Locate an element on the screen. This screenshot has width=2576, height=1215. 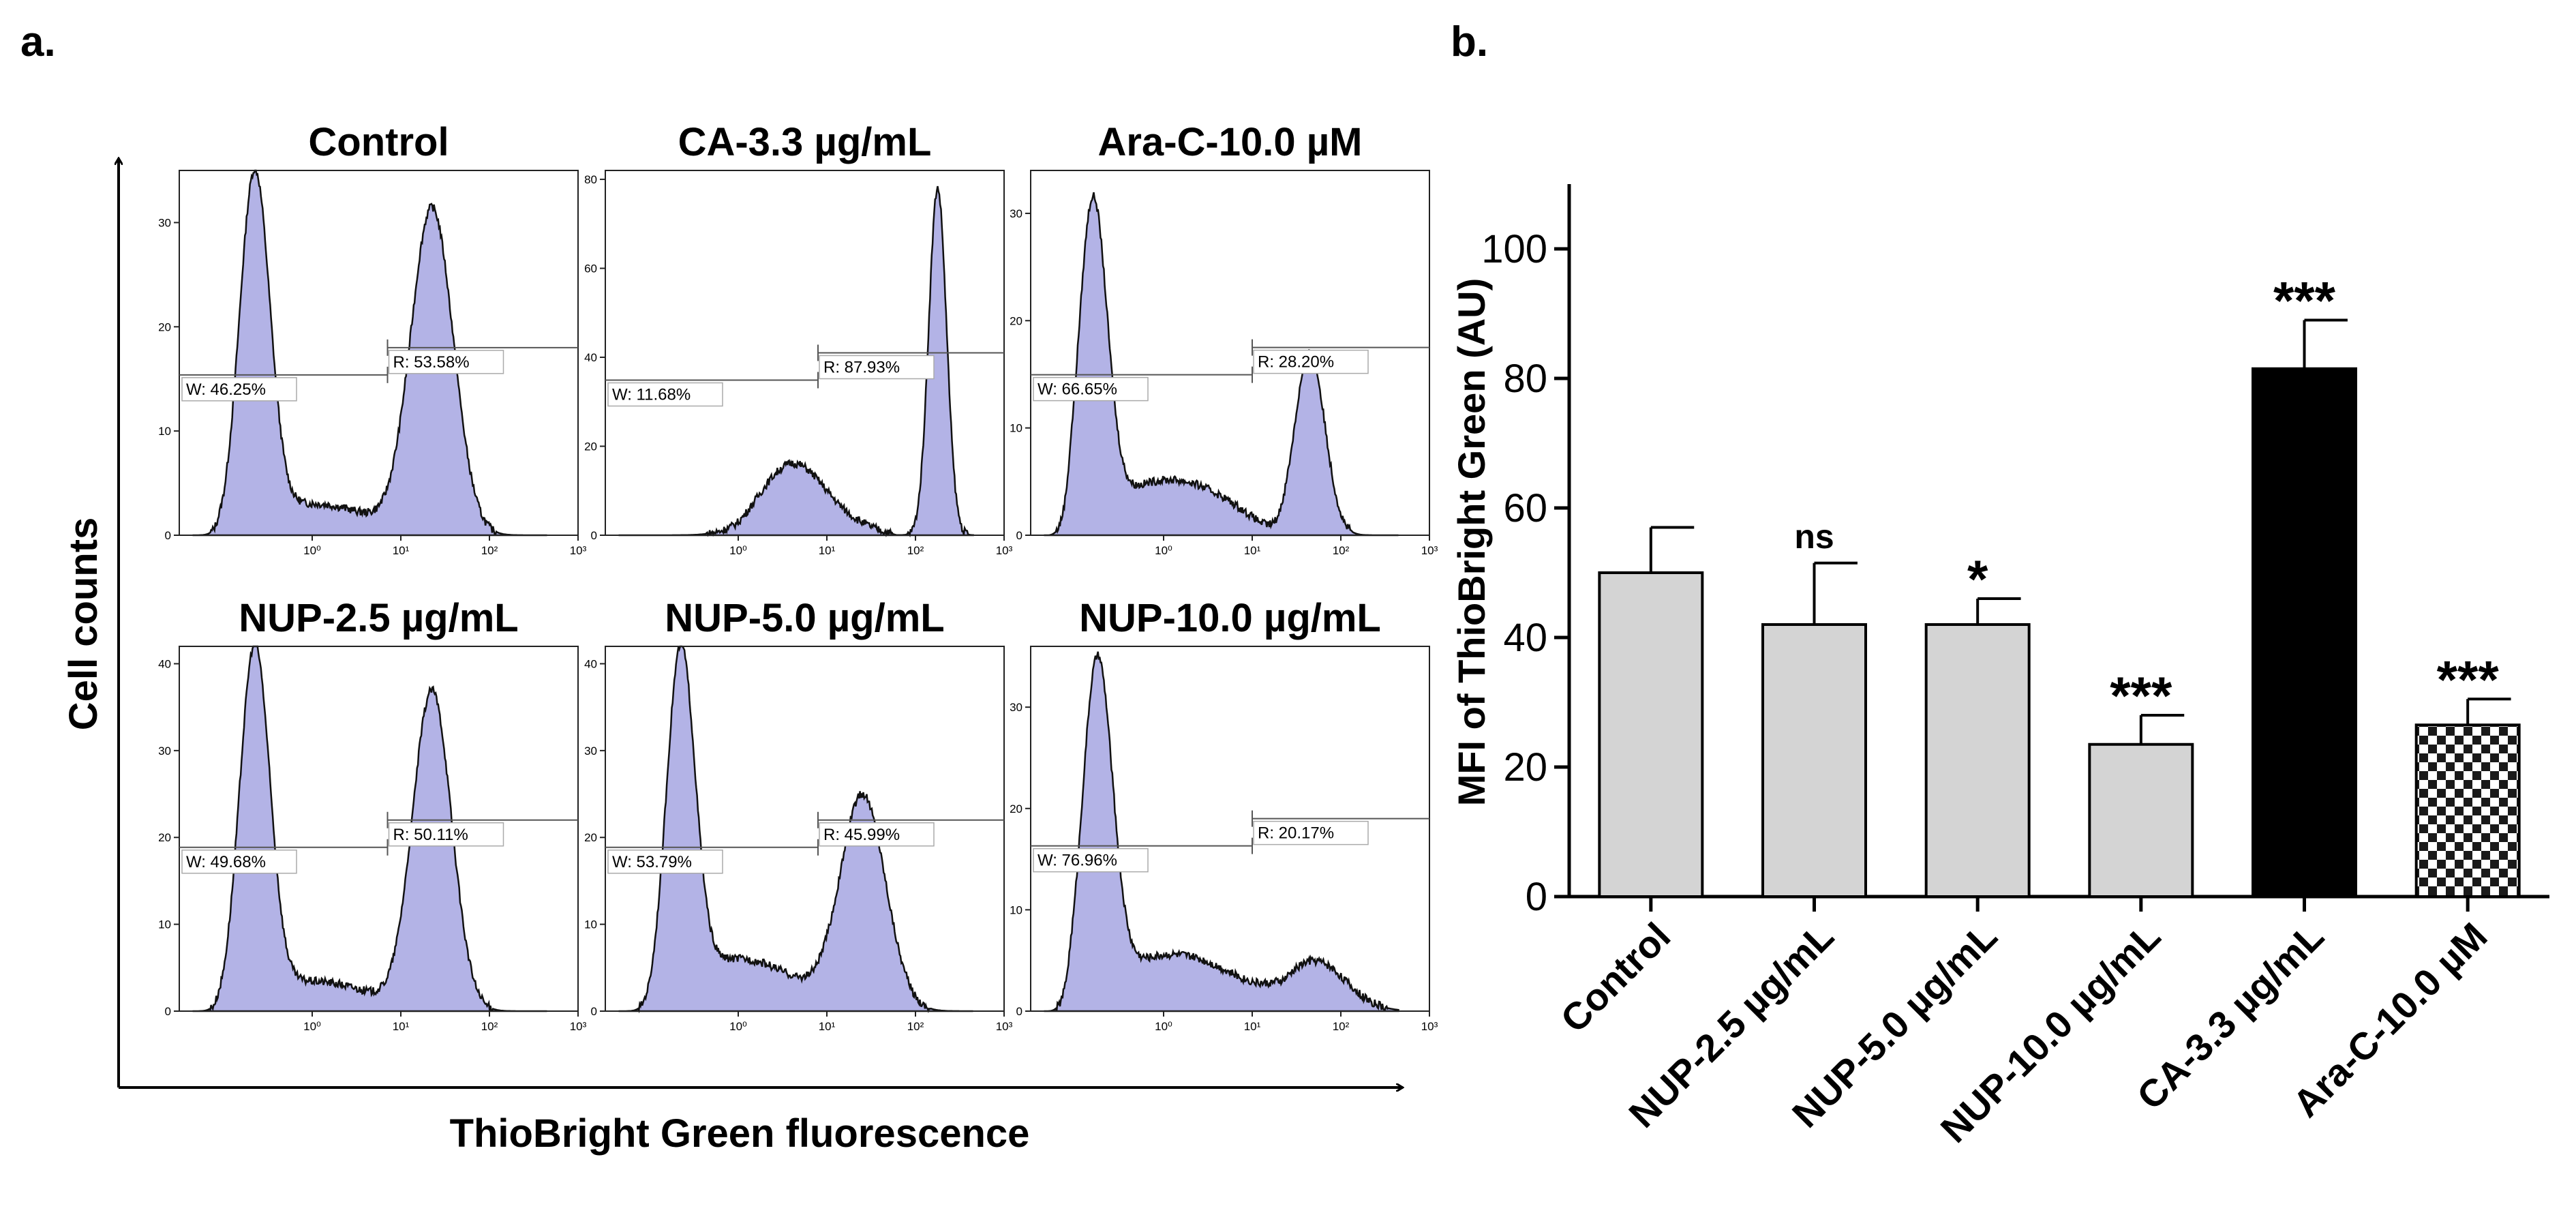
y-tick-label: 60 is located at coordinates (591, 268).